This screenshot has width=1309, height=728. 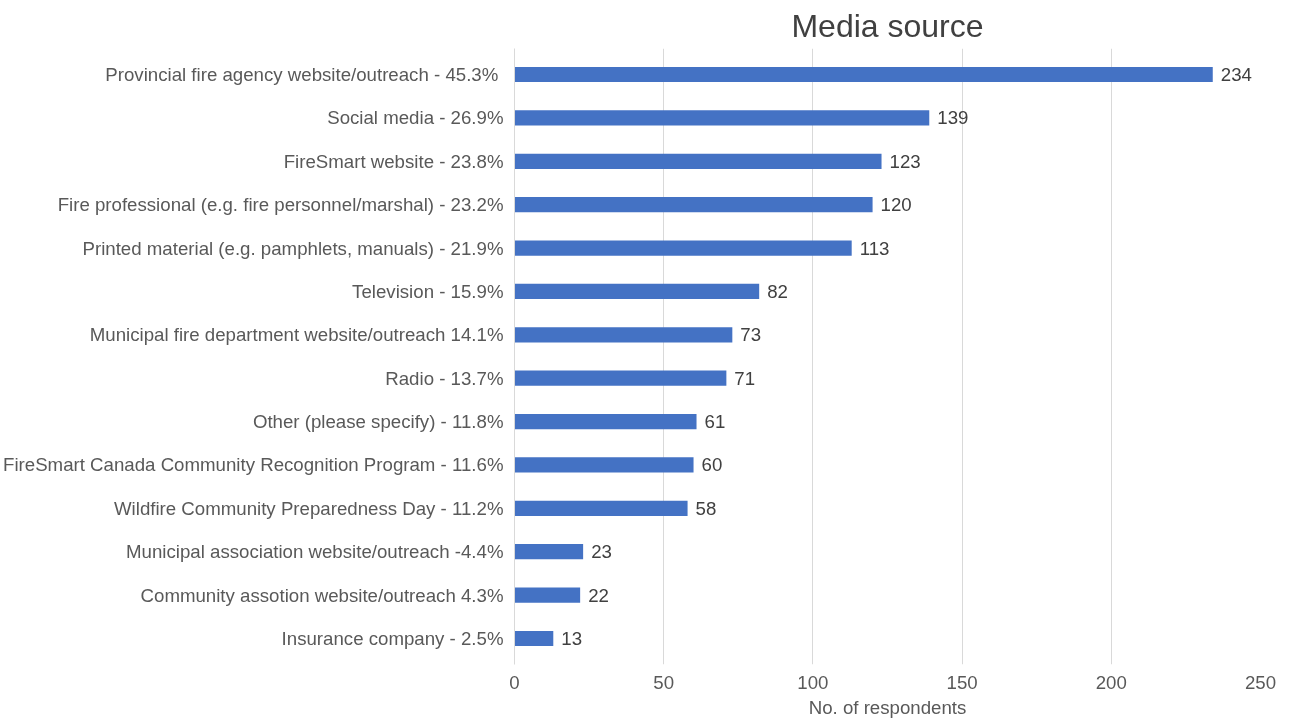 I want to click on y-tick-label: Wildfire Community Preparedness Day - 11.2%, so click(x=309, y=508).